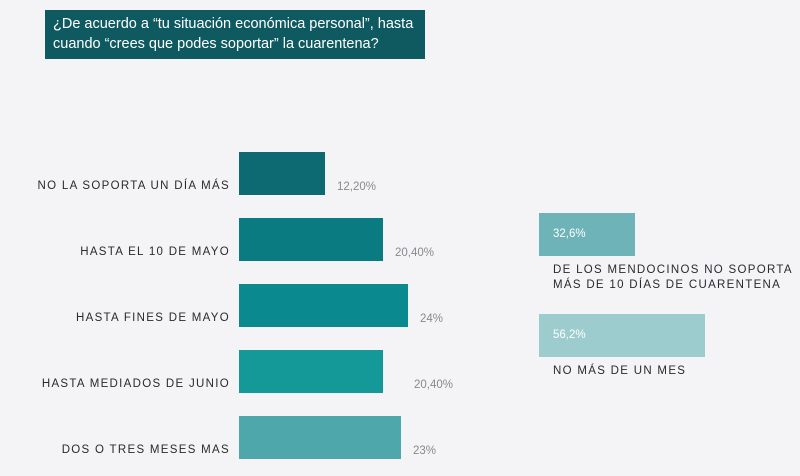  What do you see at coordinates (622, 335) in the screenshot?
I see `summary-box: 56,2%` at bounding box center [622, 335].